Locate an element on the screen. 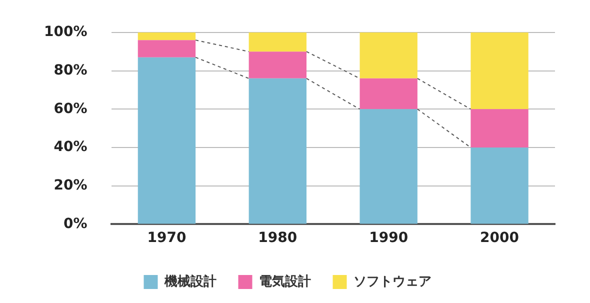 This screenshot has height=303, width=590. y-tick-label: 20% is located at coordinates (71, 185).